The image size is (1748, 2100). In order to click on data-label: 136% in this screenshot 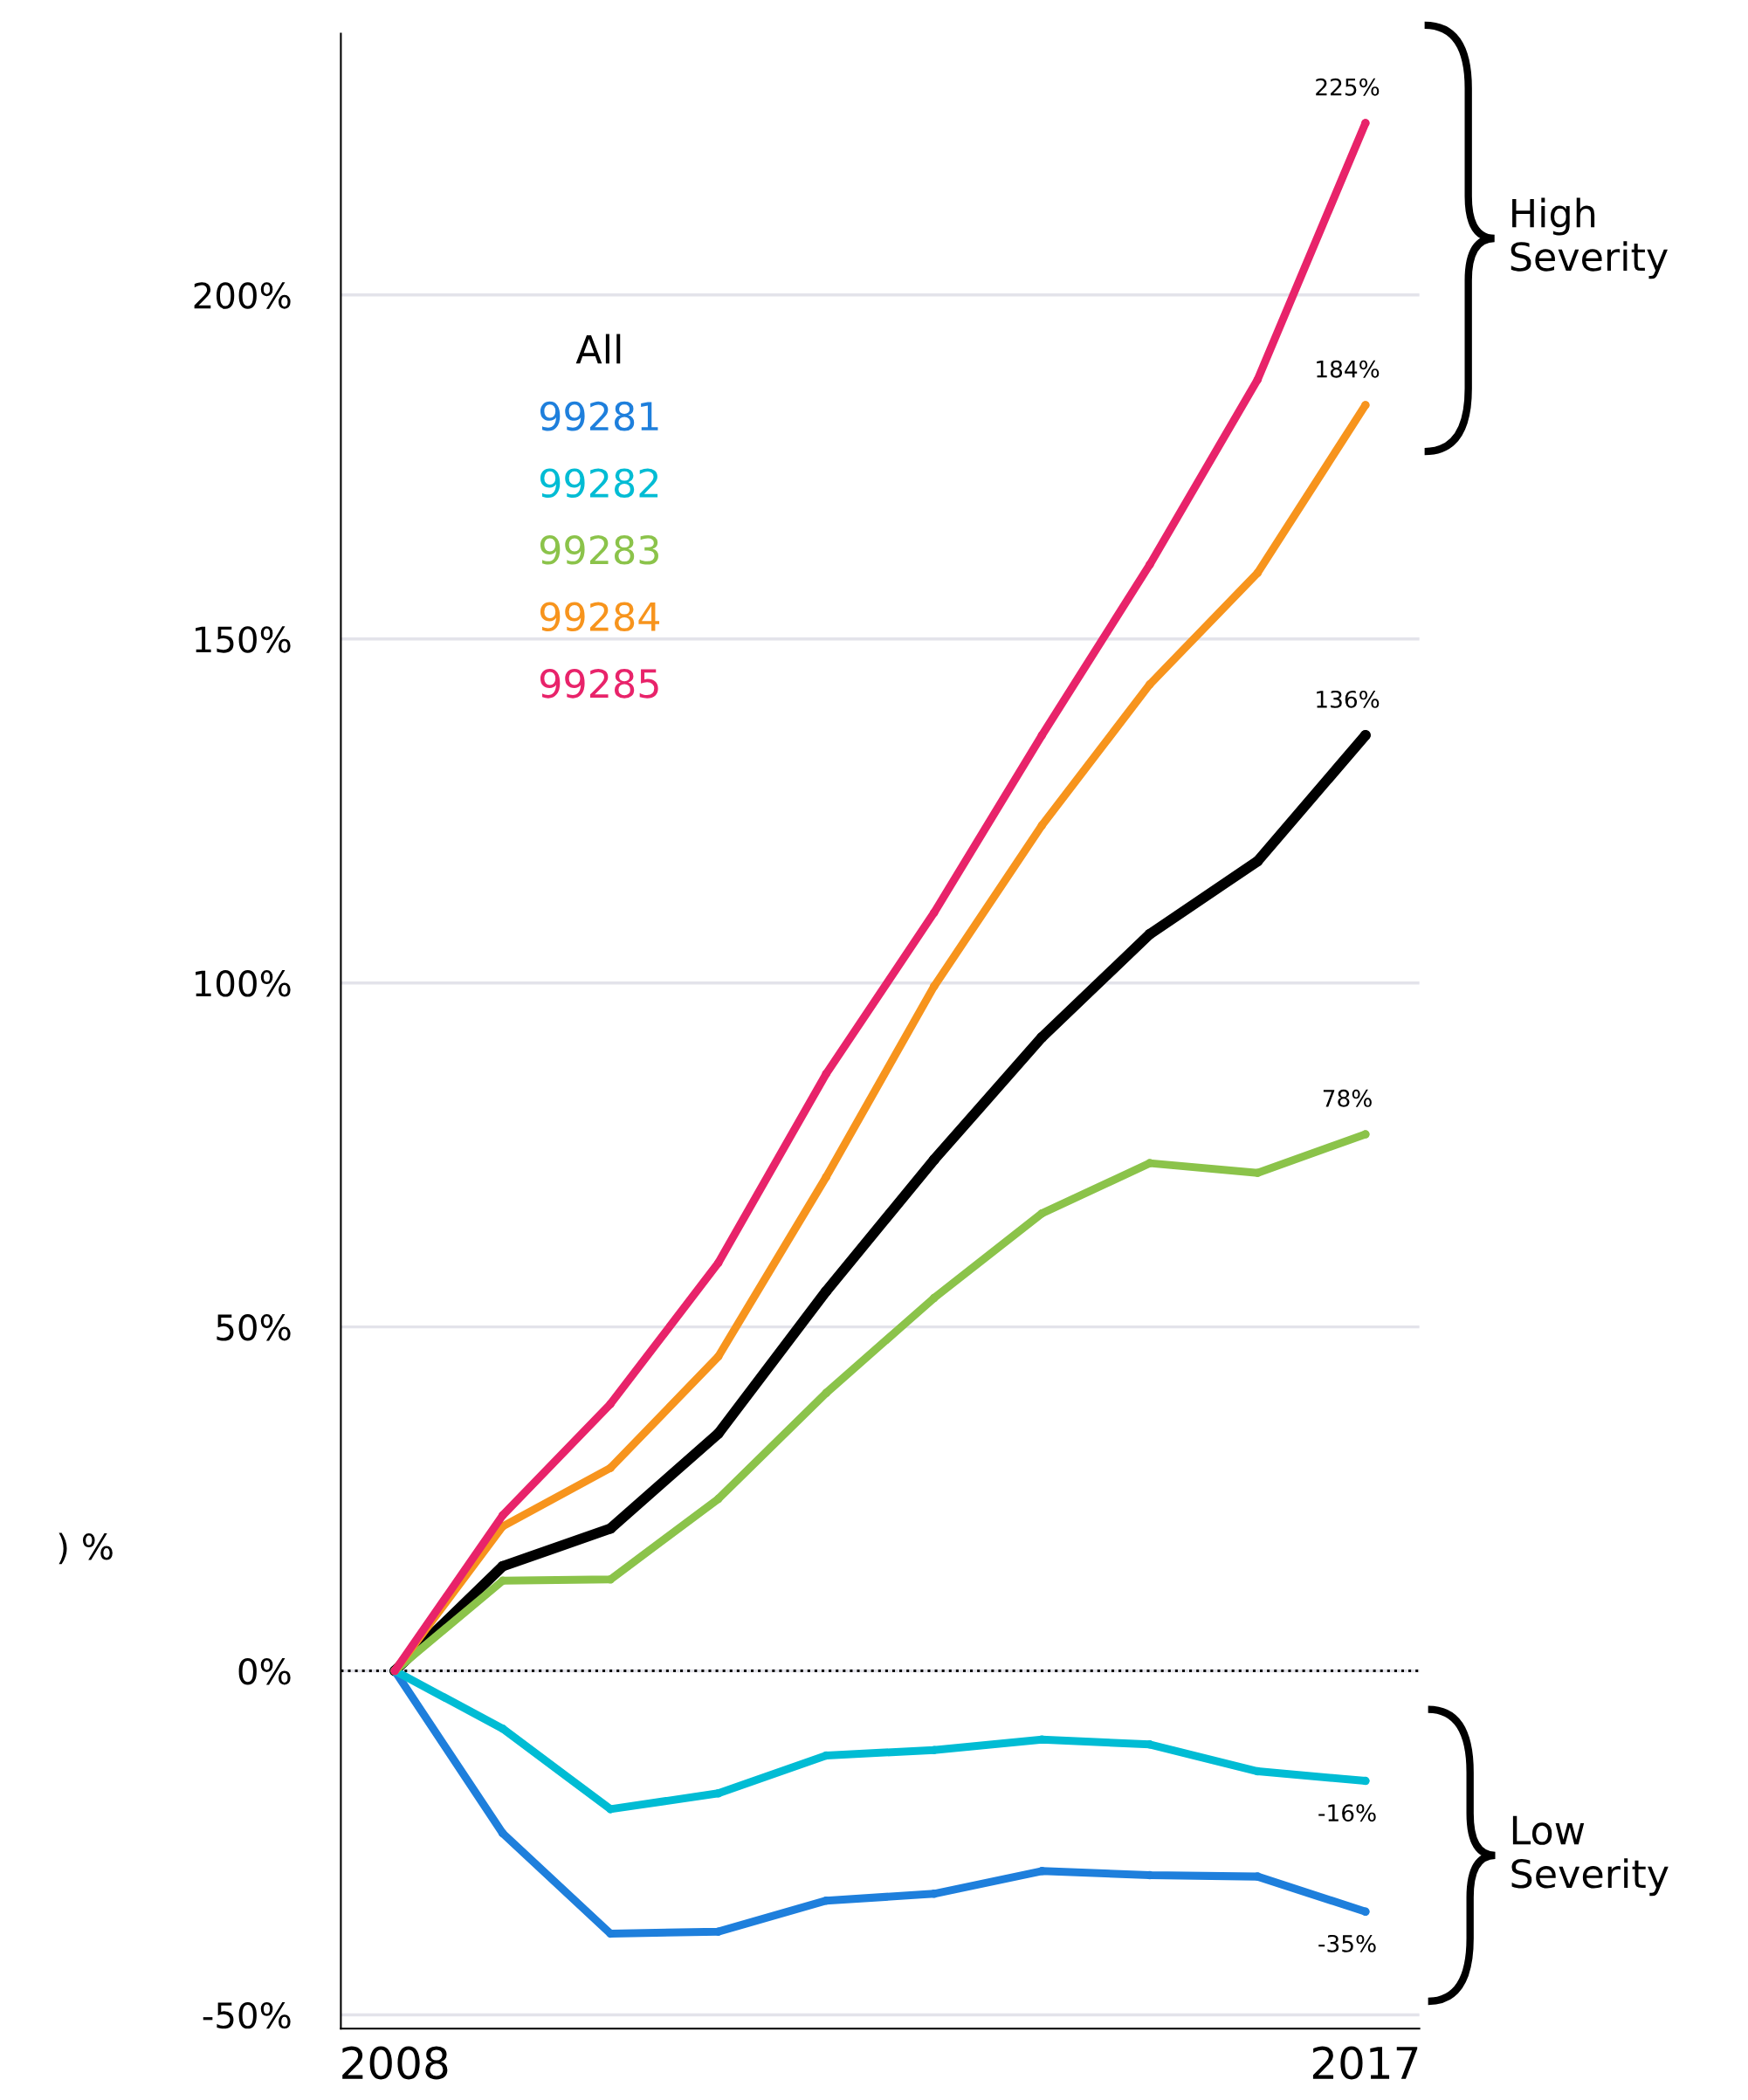, I will do `click(1348, 699)`.